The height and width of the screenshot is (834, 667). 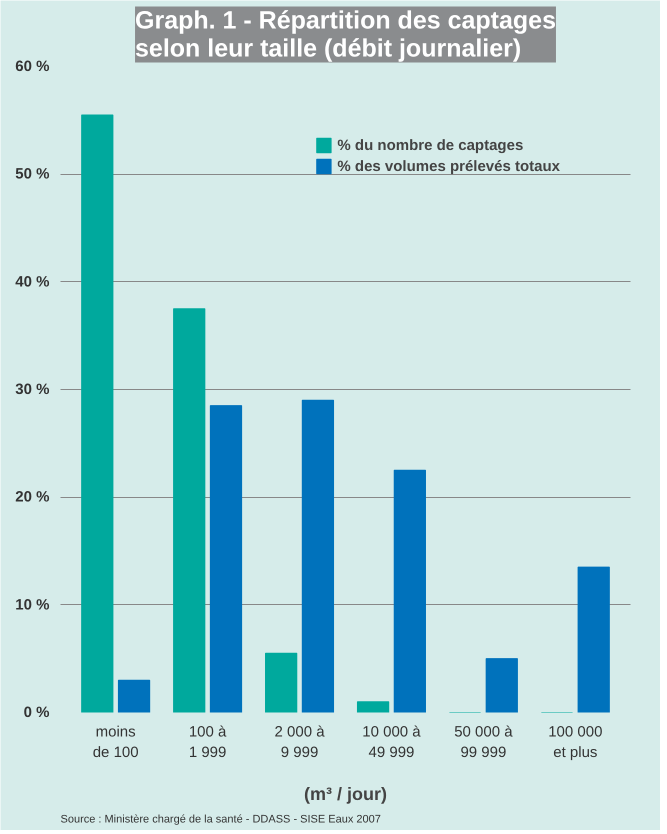 What do you see at coordinates (575, 742) in the screenshot?
I see `x-tick-label: 100 000 et plus` at bounding box center [575, 742].